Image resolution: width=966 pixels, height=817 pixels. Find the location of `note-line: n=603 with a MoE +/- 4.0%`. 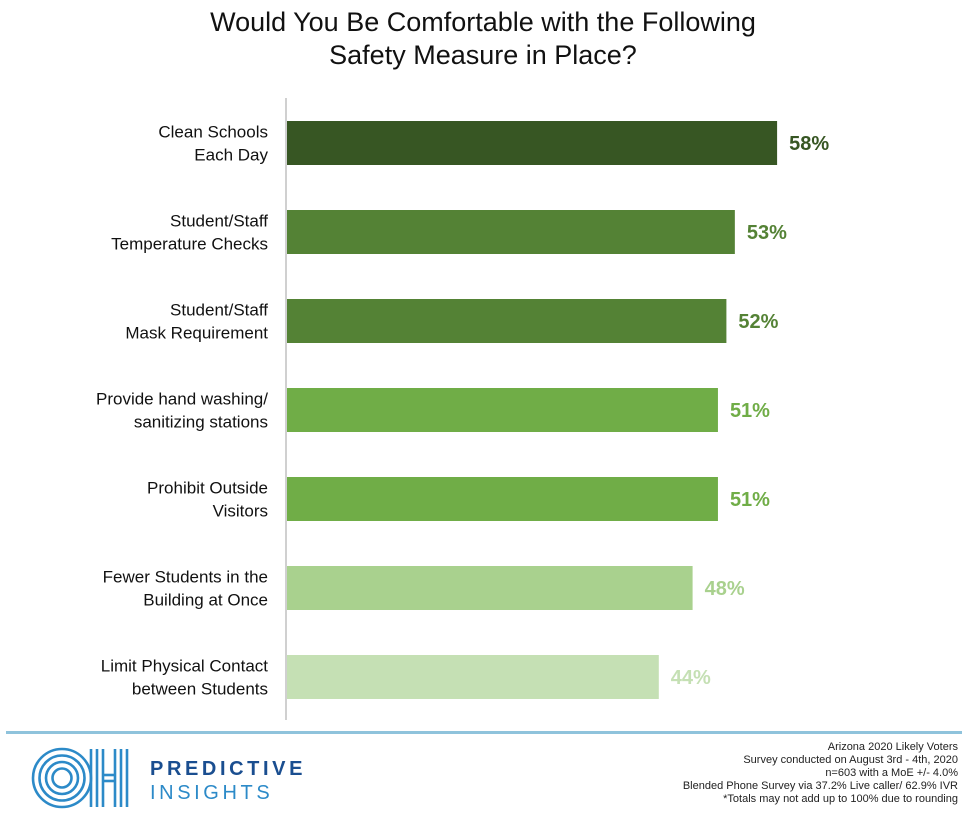

note-line: n=603 with a MoE +/- 4.0% is located at coordinates (891, 773).